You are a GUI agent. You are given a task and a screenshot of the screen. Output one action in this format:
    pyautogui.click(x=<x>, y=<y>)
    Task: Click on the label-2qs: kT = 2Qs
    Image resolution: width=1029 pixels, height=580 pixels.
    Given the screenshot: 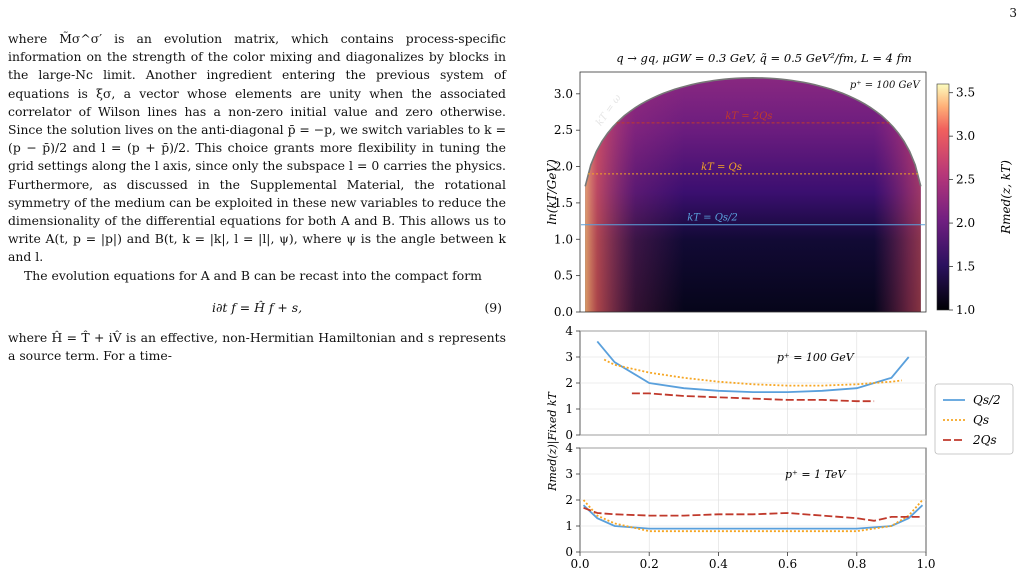 What is the action you would take?
    pyautogui.click(x=748, y=116)
    